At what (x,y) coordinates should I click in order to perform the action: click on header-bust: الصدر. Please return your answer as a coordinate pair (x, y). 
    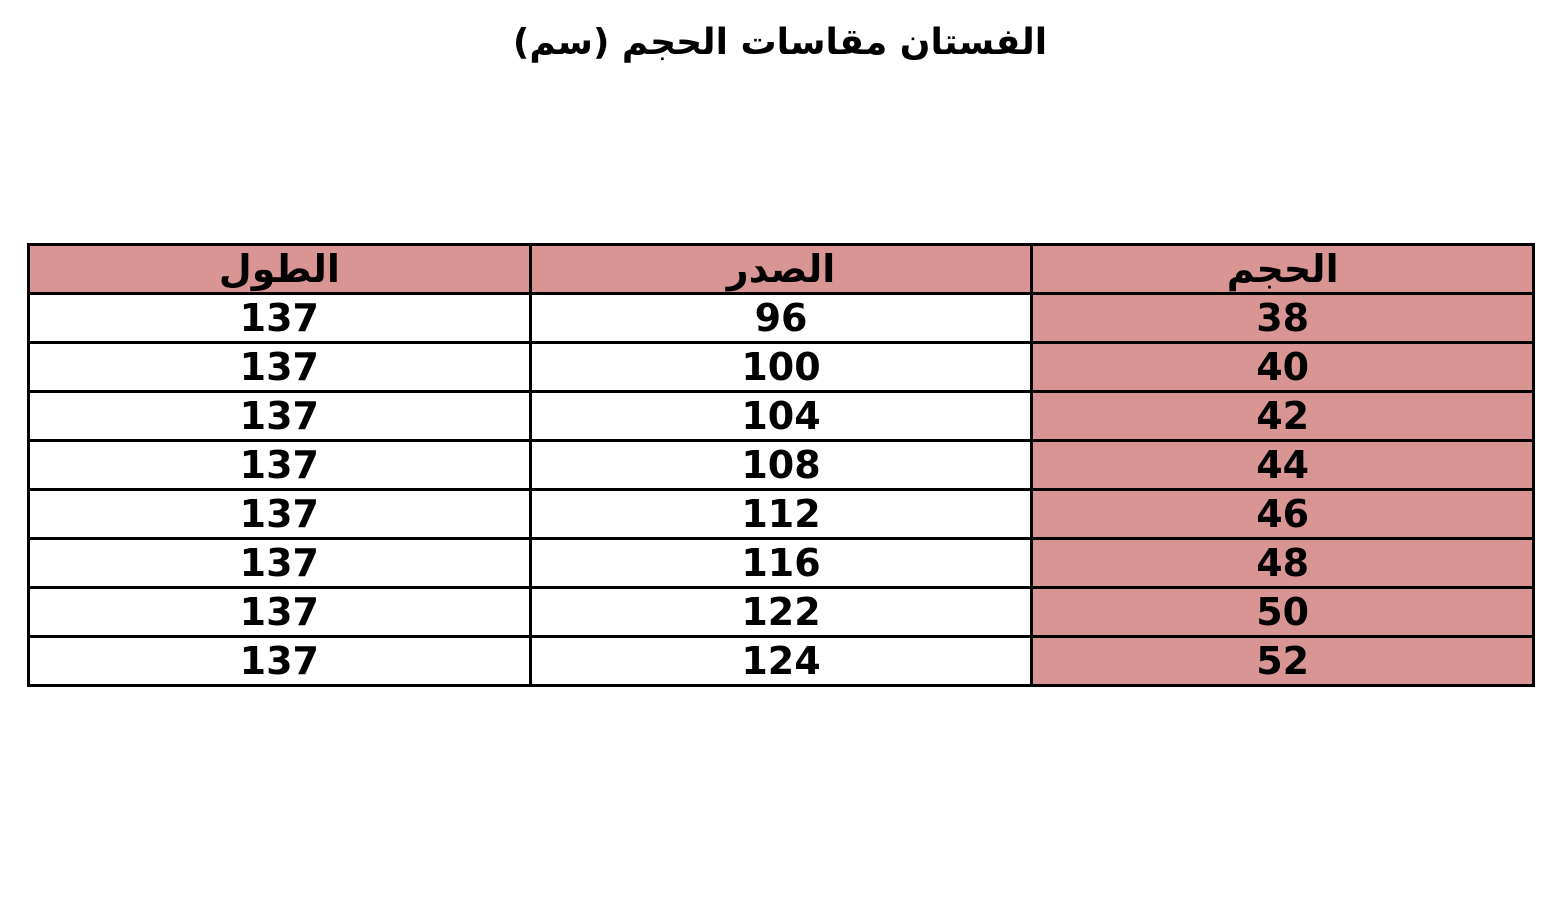
    Looking at the image, I should click on (781, 269).